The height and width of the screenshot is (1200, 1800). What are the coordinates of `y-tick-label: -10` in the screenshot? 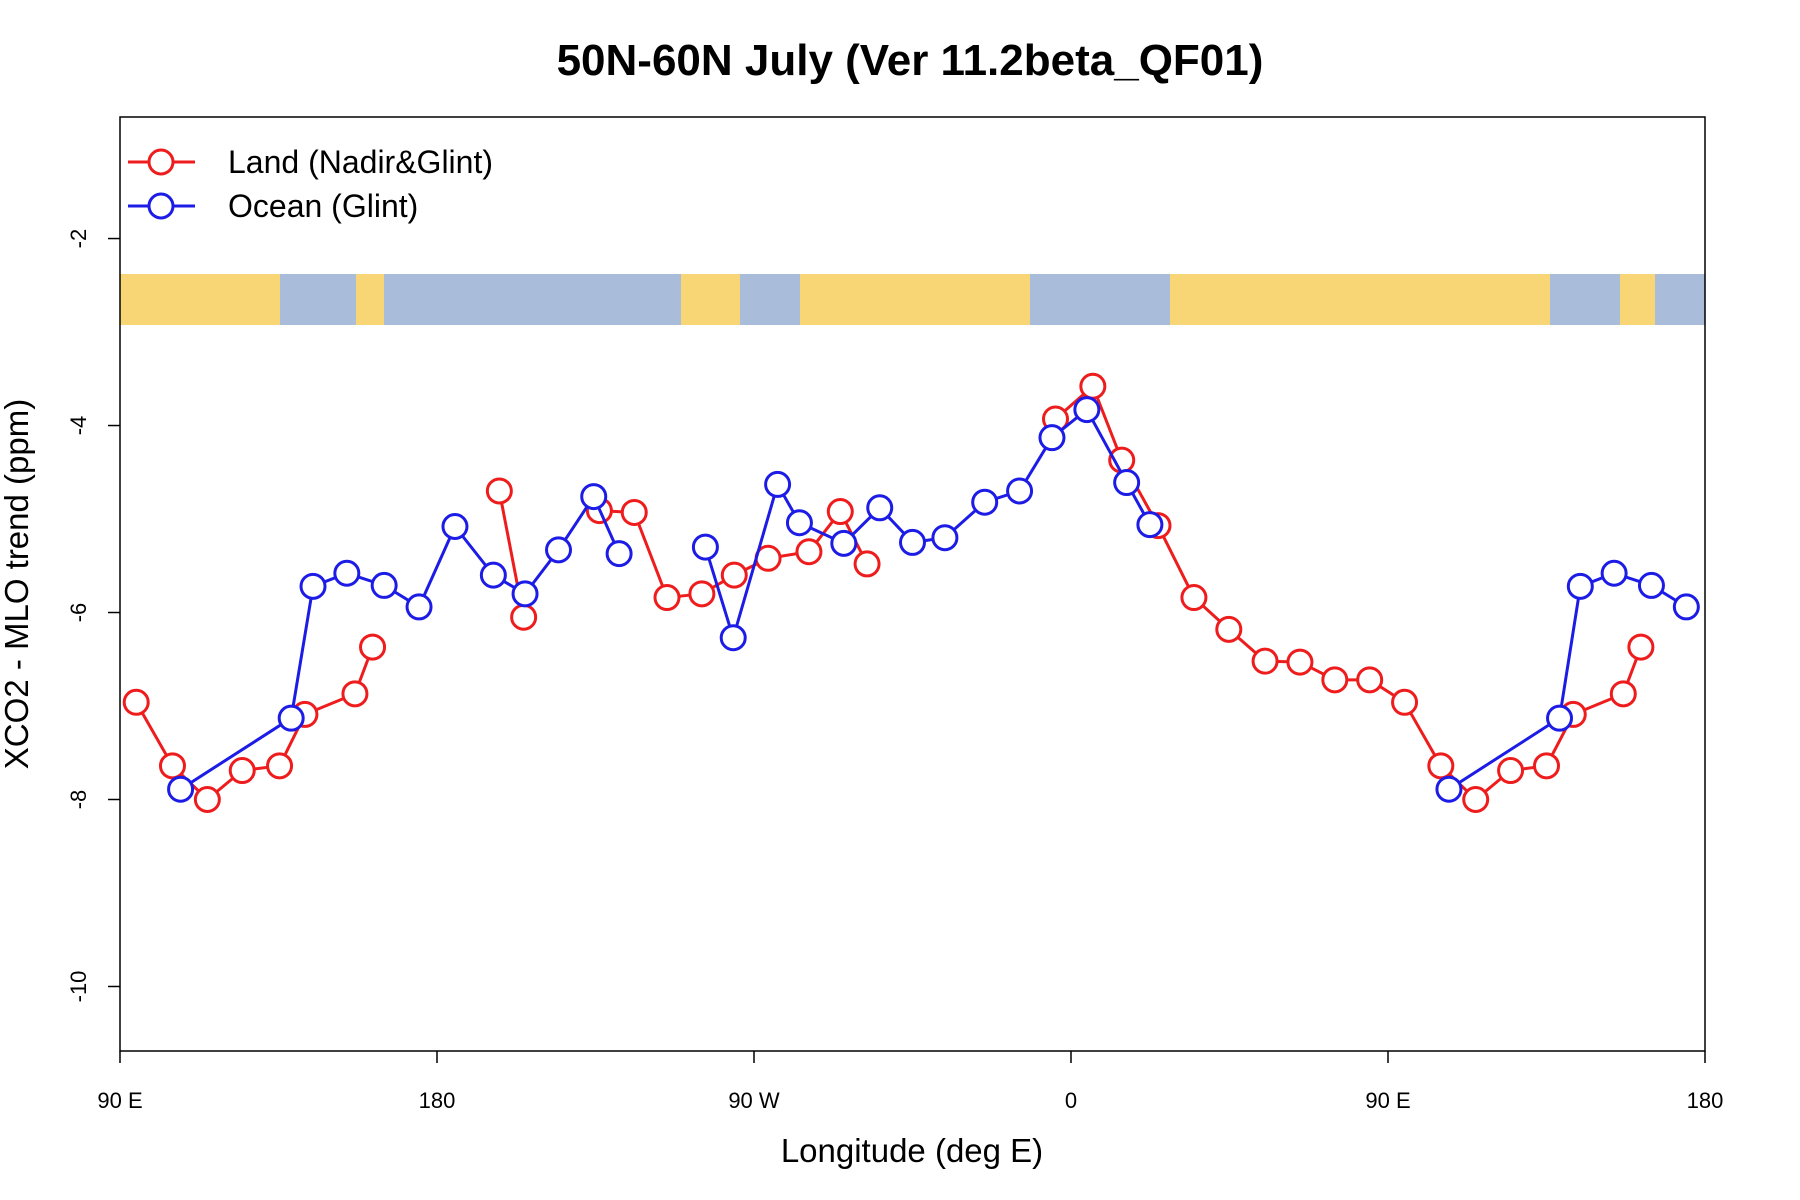 It's located at (78, 987).